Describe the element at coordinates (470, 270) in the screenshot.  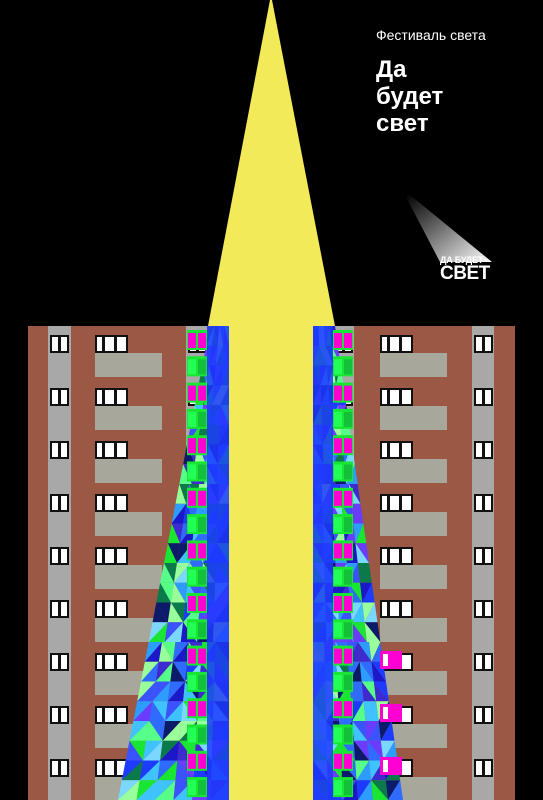
I see `logo: ДА БУДЕТ СВЕТ` at that location.